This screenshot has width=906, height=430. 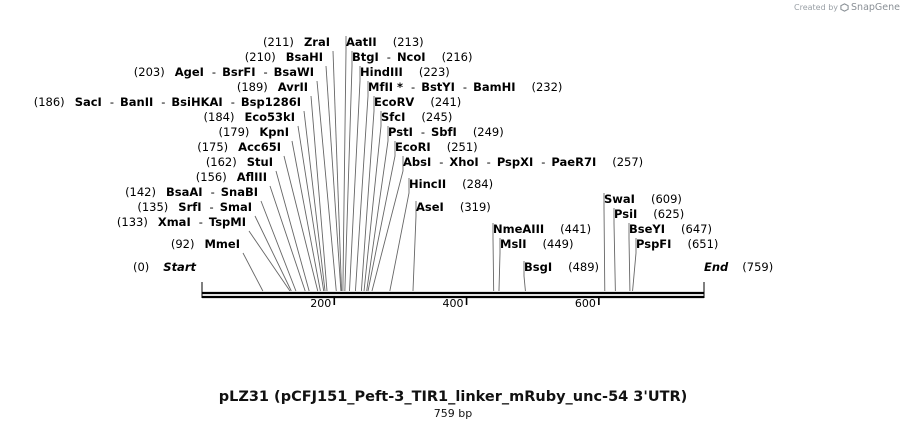 I want to click on enzyme-name: NmeAIII, so click(x=518, y=229).